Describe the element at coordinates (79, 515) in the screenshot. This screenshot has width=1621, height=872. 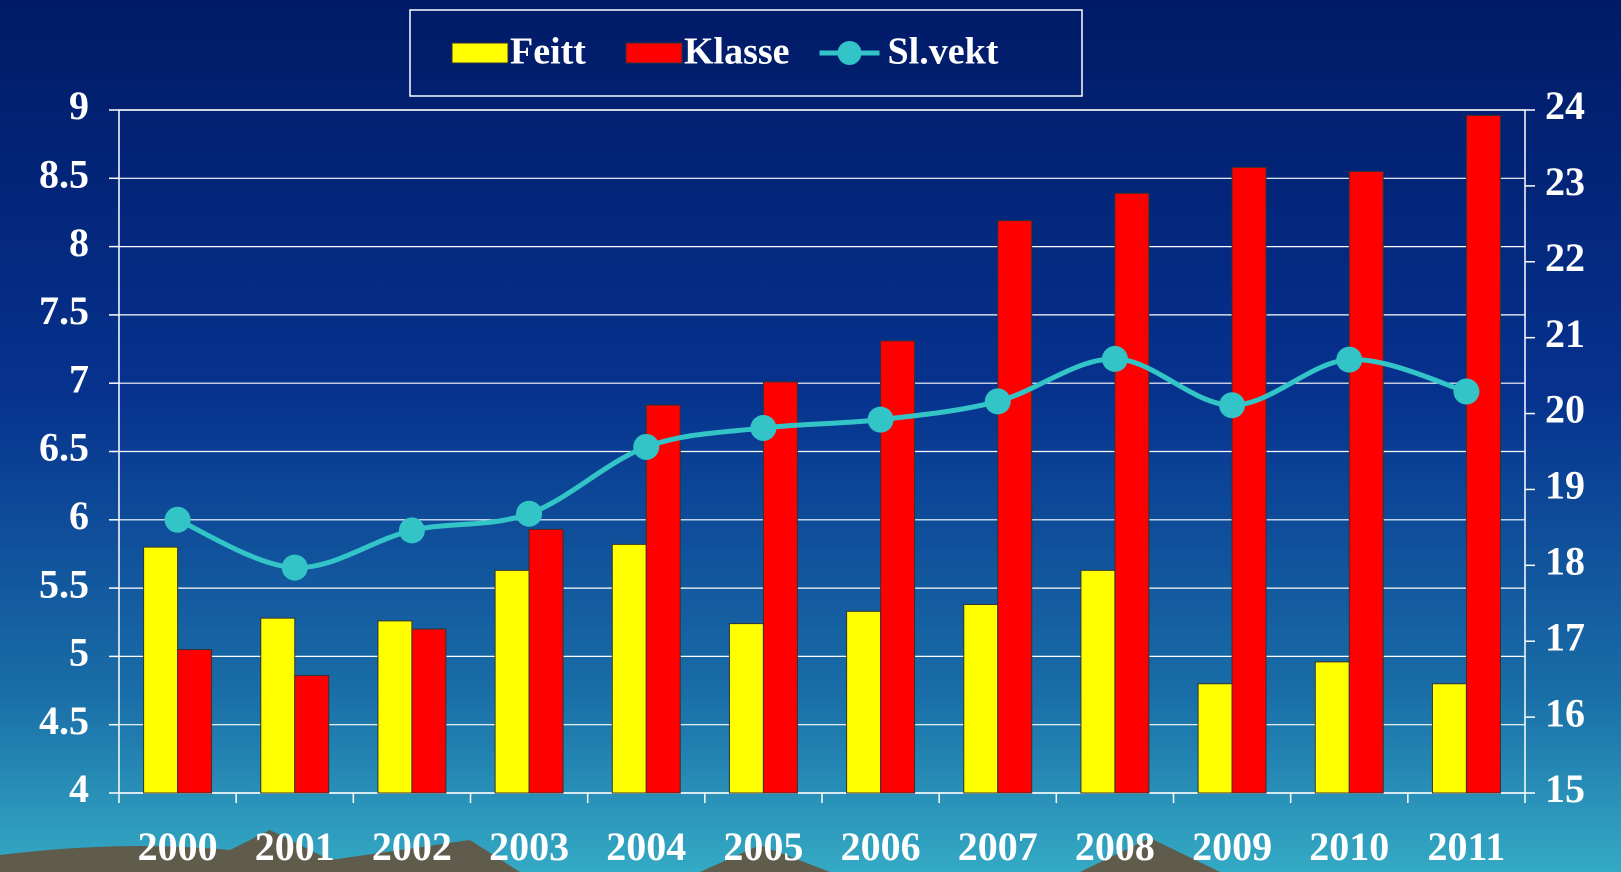
I see `y-tick-label: 6` at that location.